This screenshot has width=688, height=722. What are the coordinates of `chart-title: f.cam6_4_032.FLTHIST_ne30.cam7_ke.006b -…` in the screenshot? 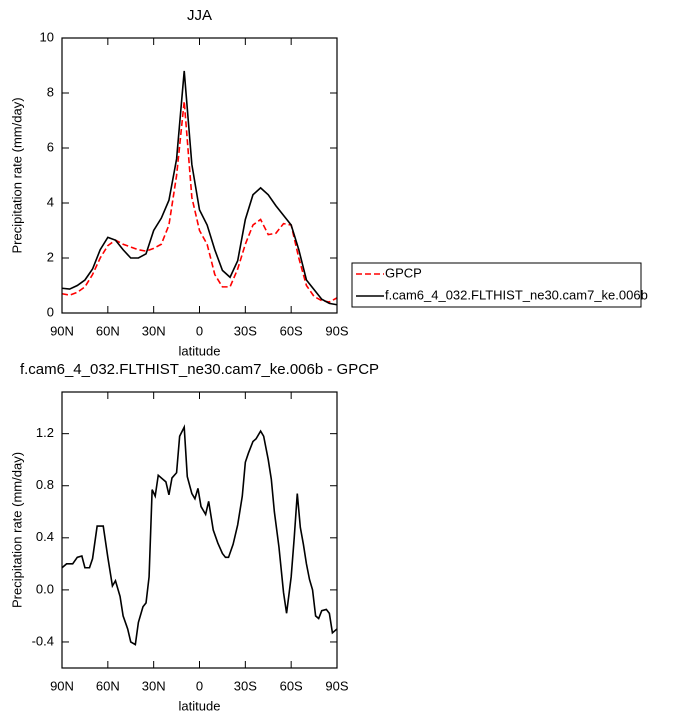 It's located at (199, 369).